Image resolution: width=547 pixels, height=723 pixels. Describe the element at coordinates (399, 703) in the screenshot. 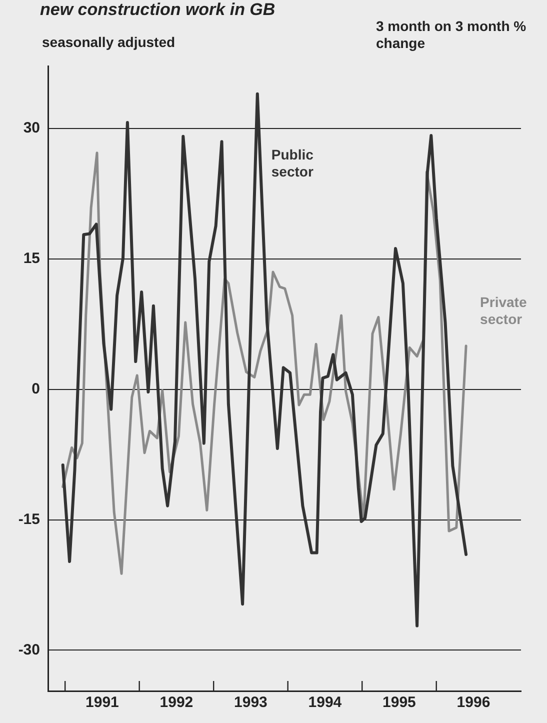

I see `x-tick-label: 1995` at that location.